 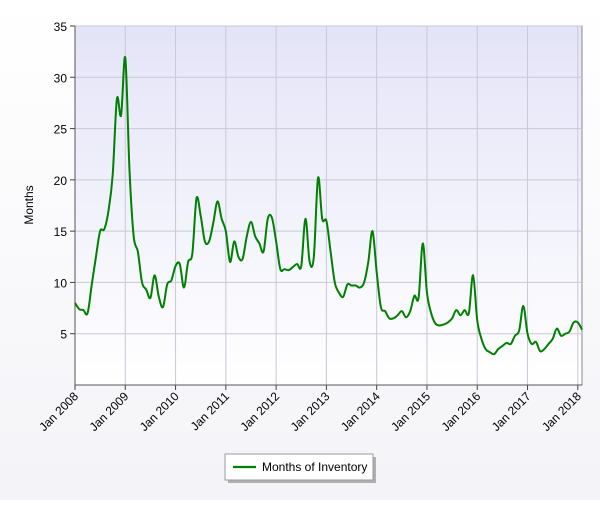 What do you see at coordinates (61, 78) in the screenshot?
I see `y-tick-label: 30` at bounding box center [61, 78].